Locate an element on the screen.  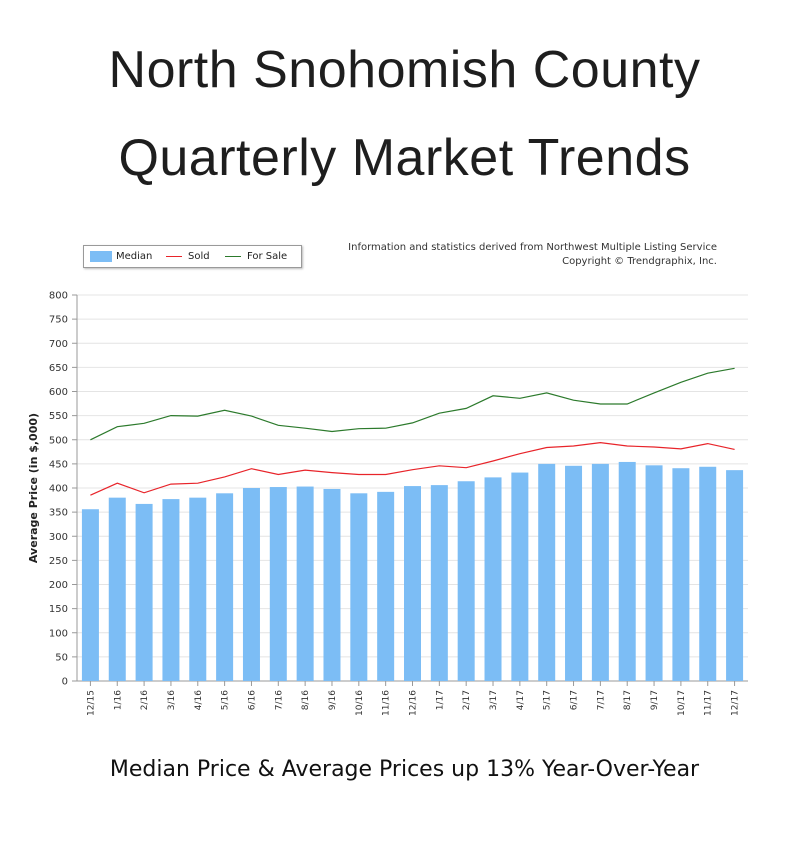
x-tick-label: 5/16 is located at coordinates (226, 700).